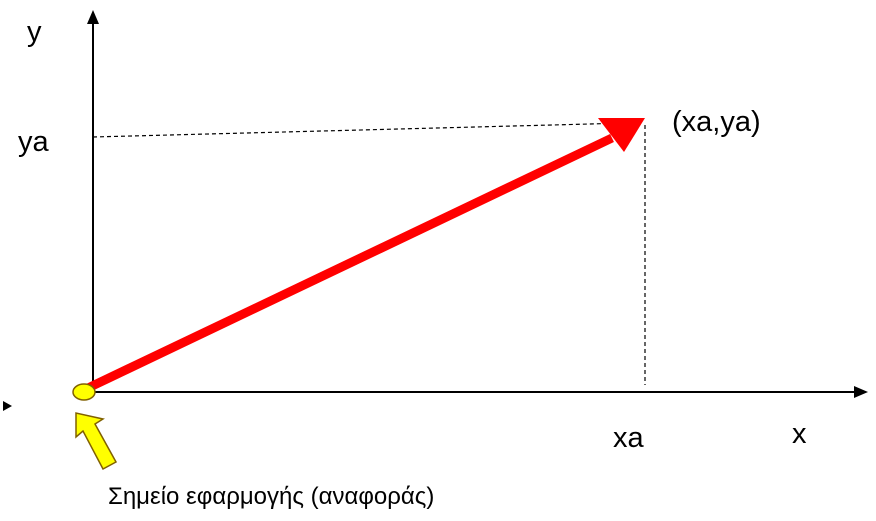 The image size is (876, 521). Describe the element at coordinates (628, 438) in the screenshot. I see `xa-label: xa` at that location.